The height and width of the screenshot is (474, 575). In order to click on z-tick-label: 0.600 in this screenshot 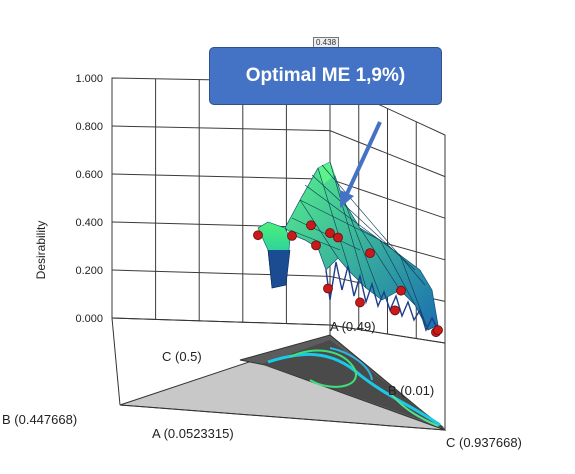, I will do `click(89, 175)`.